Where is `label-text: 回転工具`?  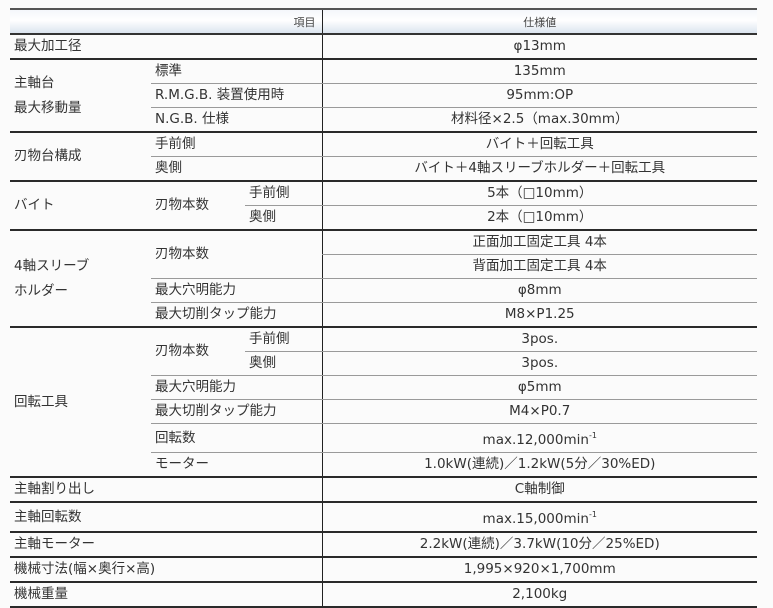 label-text: 回転工具 is located at coordinates (41, 401).